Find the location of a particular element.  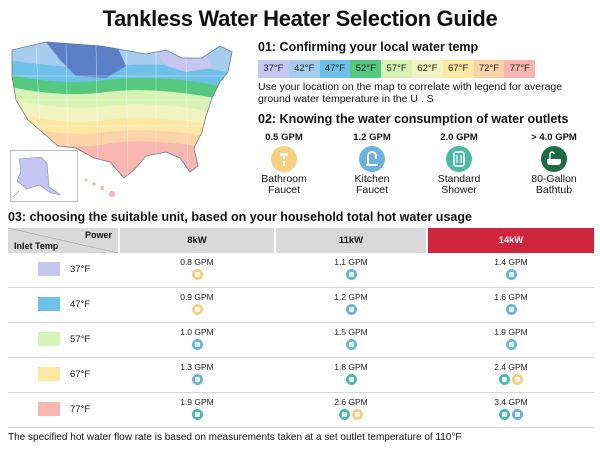

outlet-name-line2: Shower is located at coordinates (459, 190).